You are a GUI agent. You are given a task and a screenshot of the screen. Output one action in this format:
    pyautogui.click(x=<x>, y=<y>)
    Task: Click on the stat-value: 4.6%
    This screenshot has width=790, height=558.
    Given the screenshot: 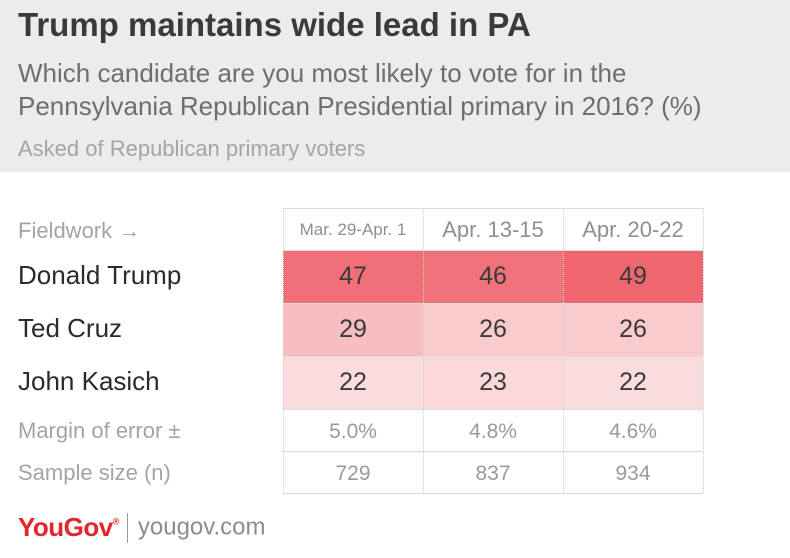 What is the action you would take?
    pyautogui.click(x=633, y=431)
    